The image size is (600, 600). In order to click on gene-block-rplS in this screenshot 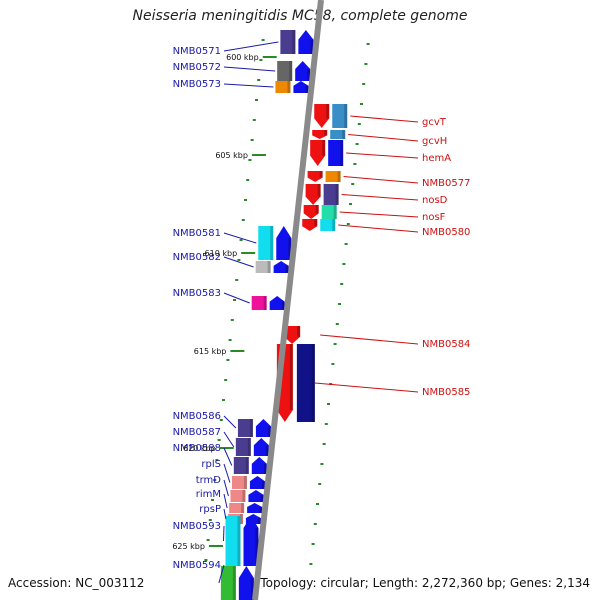, I will do `click(239, 482)`.